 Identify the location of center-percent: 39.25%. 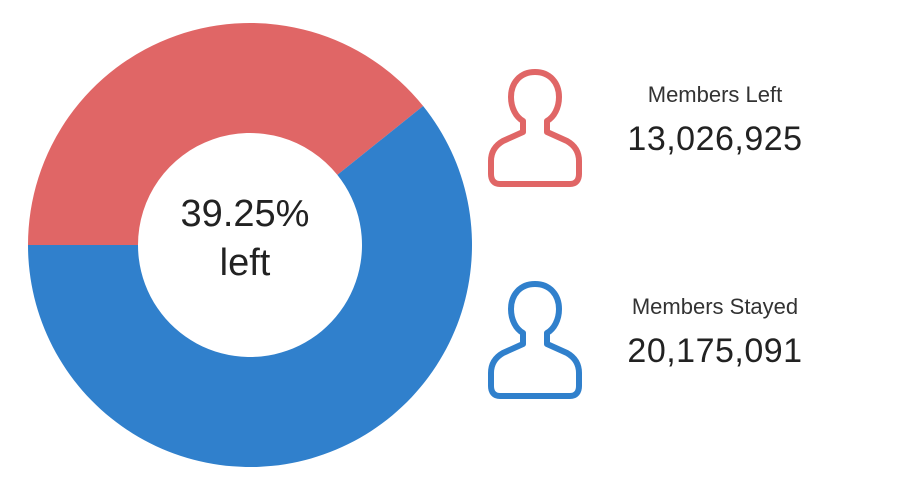
(245, 214).